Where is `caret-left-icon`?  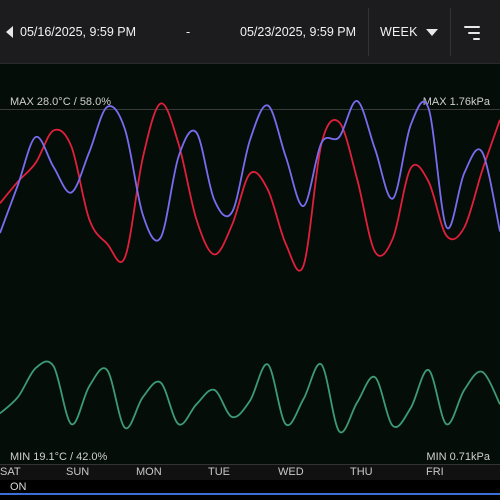 caret-left-icon is located at coordinates (9, 32).